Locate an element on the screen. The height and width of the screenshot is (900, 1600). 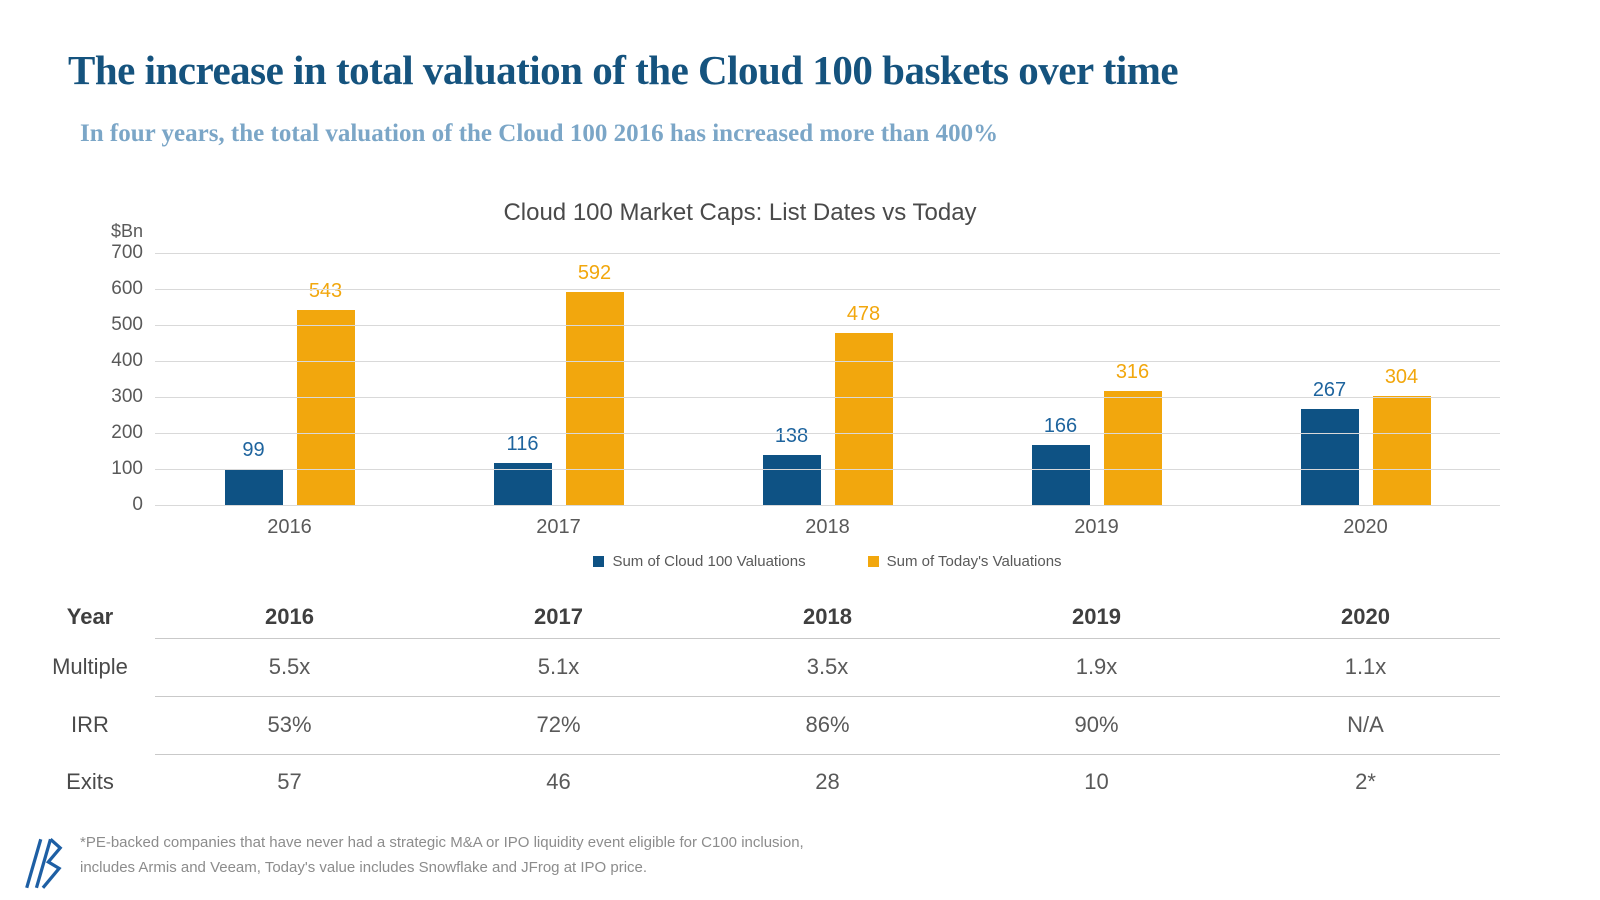
x-tick-label: 2018 is located at coordinates (827, 527).